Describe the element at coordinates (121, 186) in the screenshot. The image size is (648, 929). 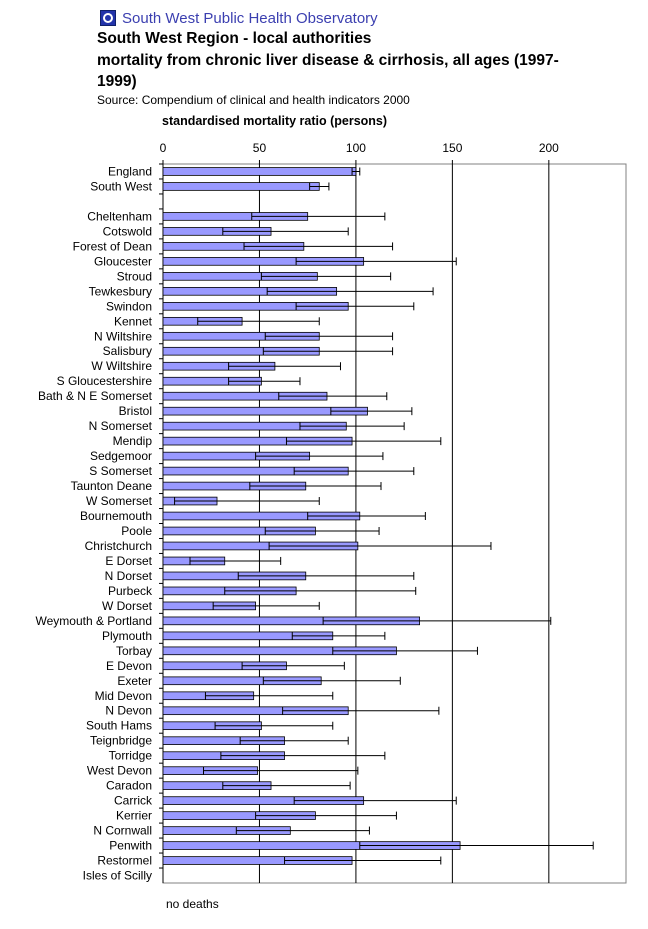
I see `category-label: South West` at that location.